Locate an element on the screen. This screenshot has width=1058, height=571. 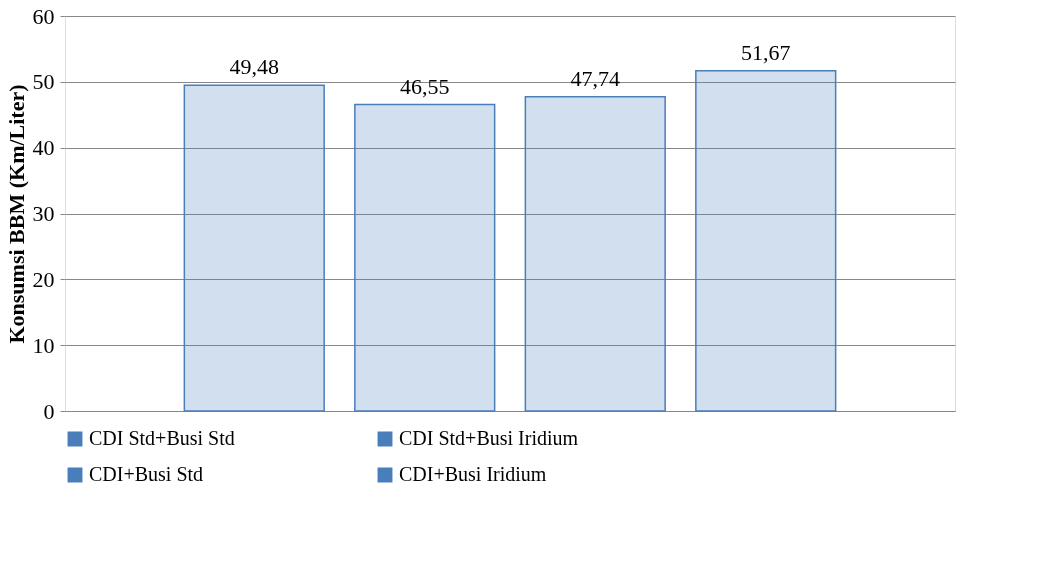
y-tick-label: 20 is located at coordinates (43, 279).